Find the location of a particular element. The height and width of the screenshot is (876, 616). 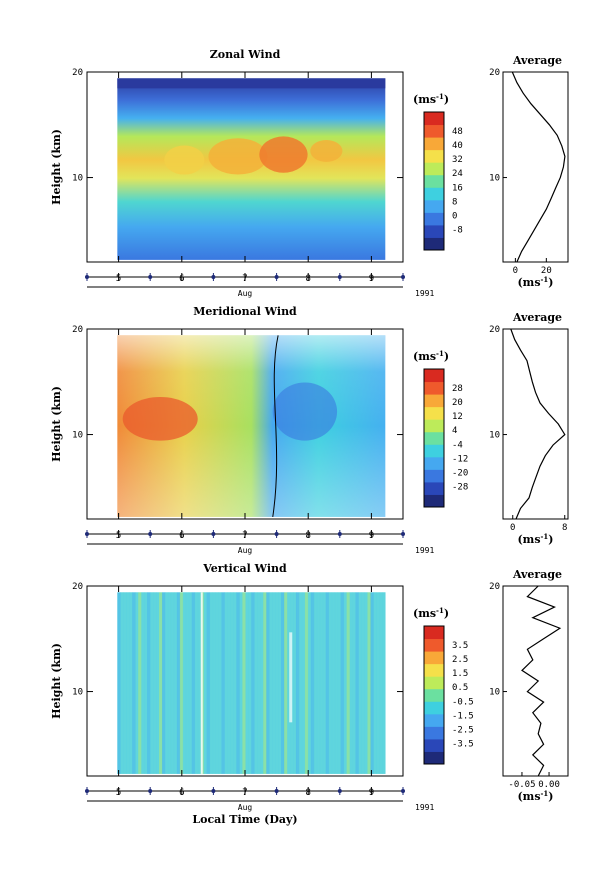

colorbar-tick-label: -12 is located at coordinates (460, 459).